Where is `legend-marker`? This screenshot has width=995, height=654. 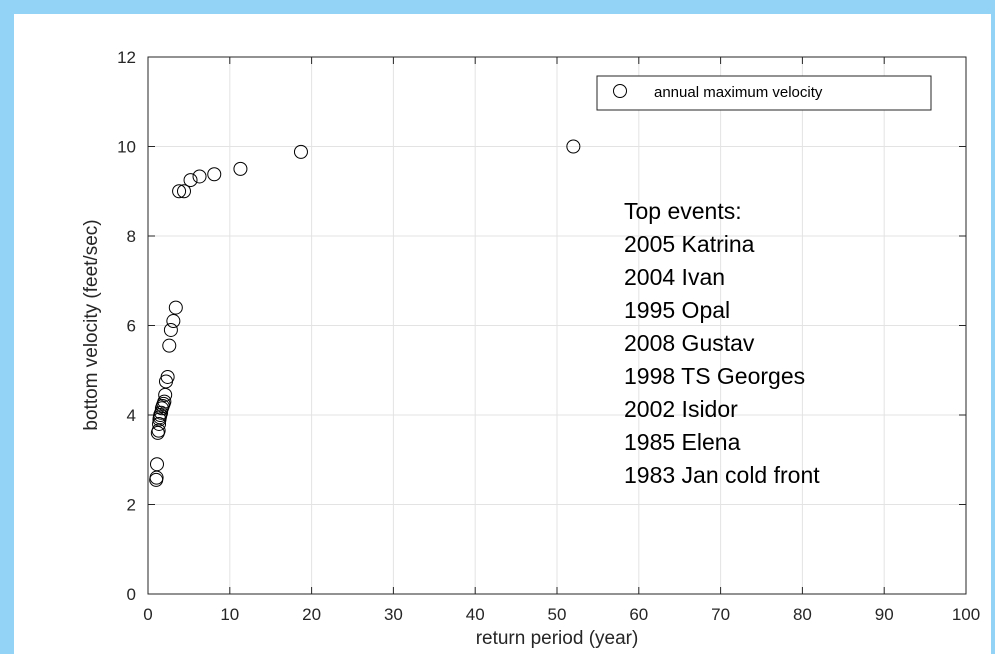
legend-marker is located at coordinates (620, 91).